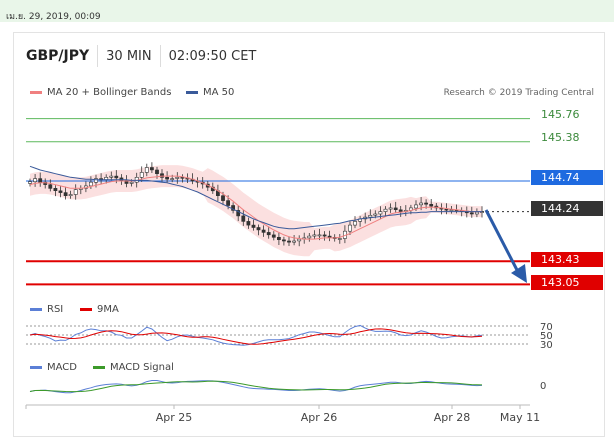 The height and width of the screenshot is (448, 614). What do you see at coordinates (55, 309) in the screenshot?
I see `legend-rsi-label: RSI` at bounding box center [55, 309].